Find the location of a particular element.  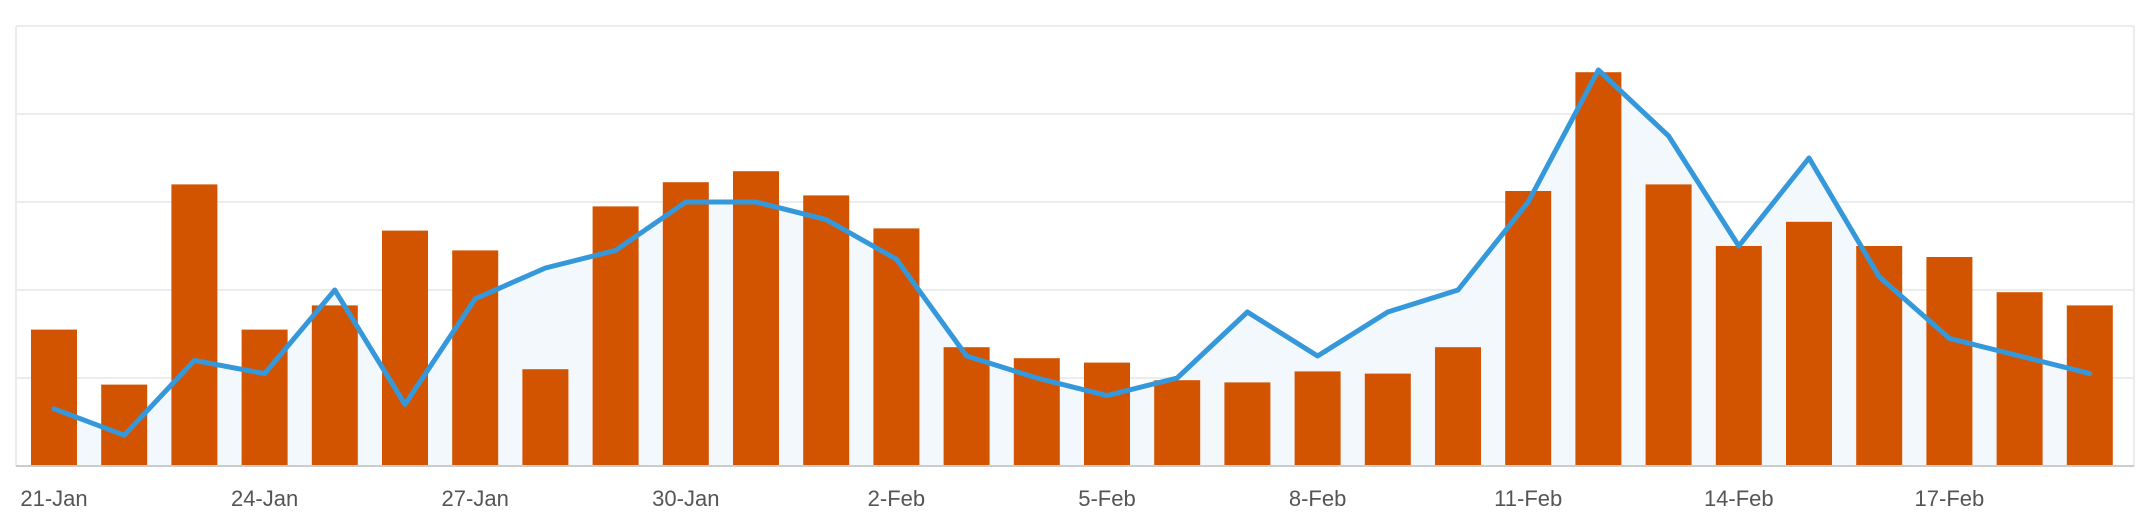

bar-19-Feb is located at coordinates (2089, 385).